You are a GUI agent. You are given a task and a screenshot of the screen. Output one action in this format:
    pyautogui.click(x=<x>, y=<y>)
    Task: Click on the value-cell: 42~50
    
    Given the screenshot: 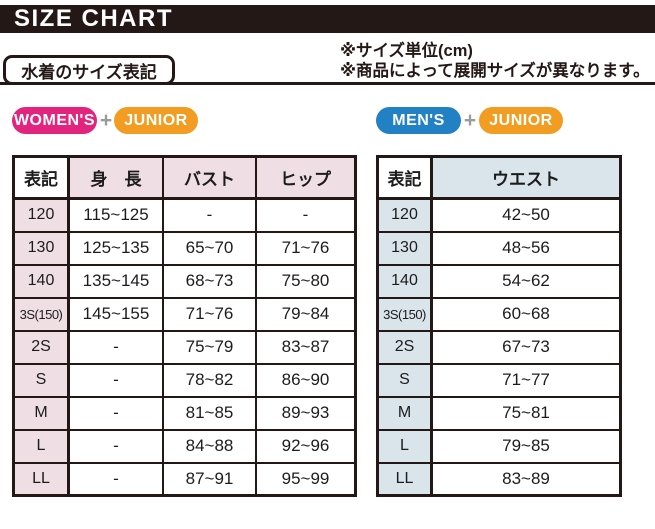 What is the action you would take?
    pyautogui.click(x=526, y=215)
    